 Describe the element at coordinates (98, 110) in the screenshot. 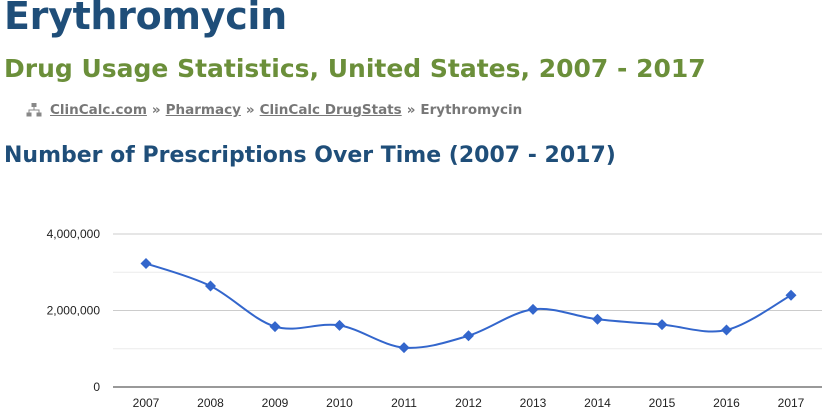

I see `breadcrumb-link-clincalc: ClinCalc.com` at that location.